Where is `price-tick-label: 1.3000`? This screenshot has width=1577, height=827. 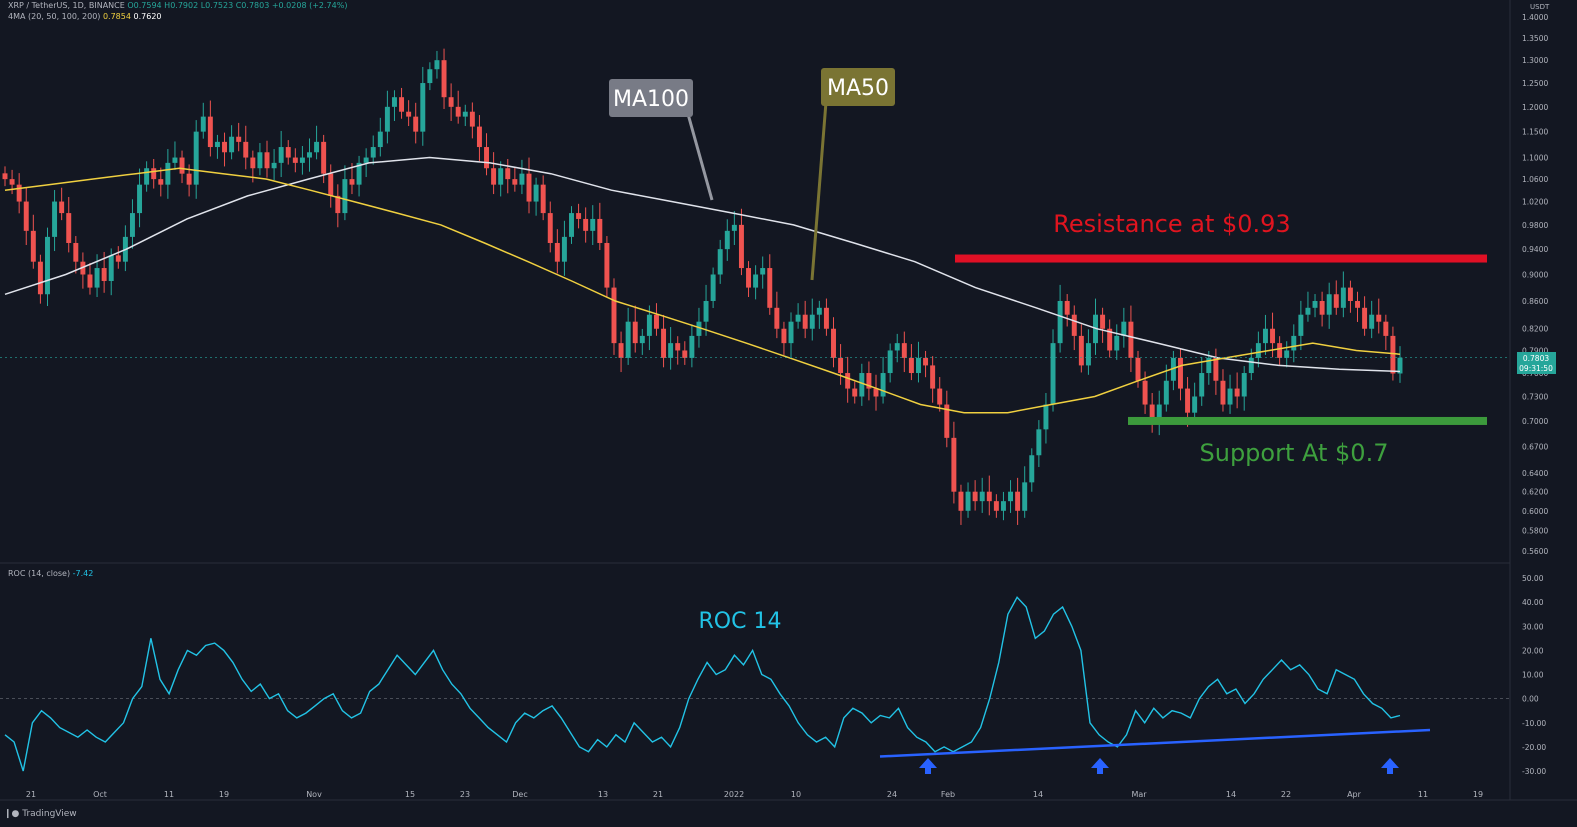 price-tick-label: 1.3000 is located at coordinates (1535, 60).